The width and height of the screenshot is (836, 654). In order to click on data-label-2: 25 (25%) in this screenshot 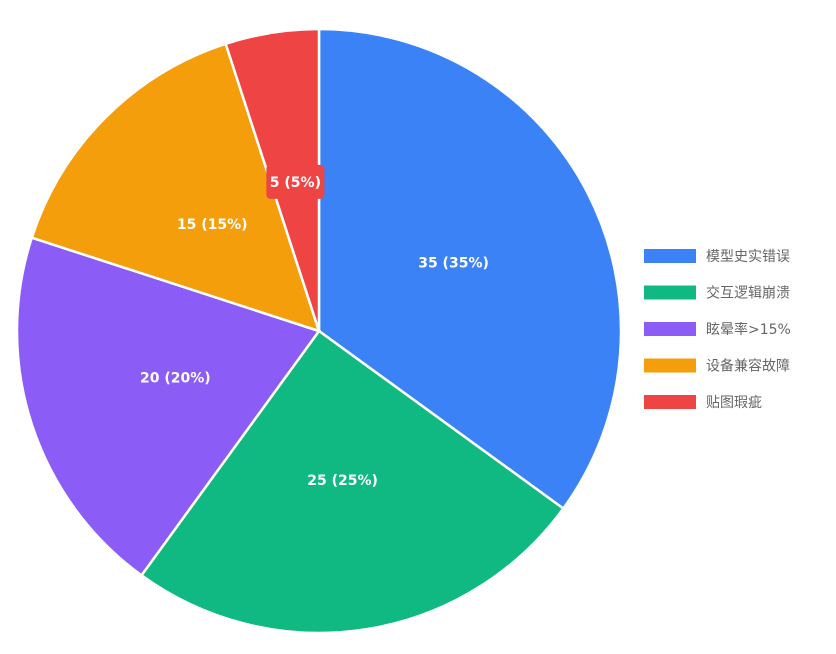, I will do `click(342, 481)`.